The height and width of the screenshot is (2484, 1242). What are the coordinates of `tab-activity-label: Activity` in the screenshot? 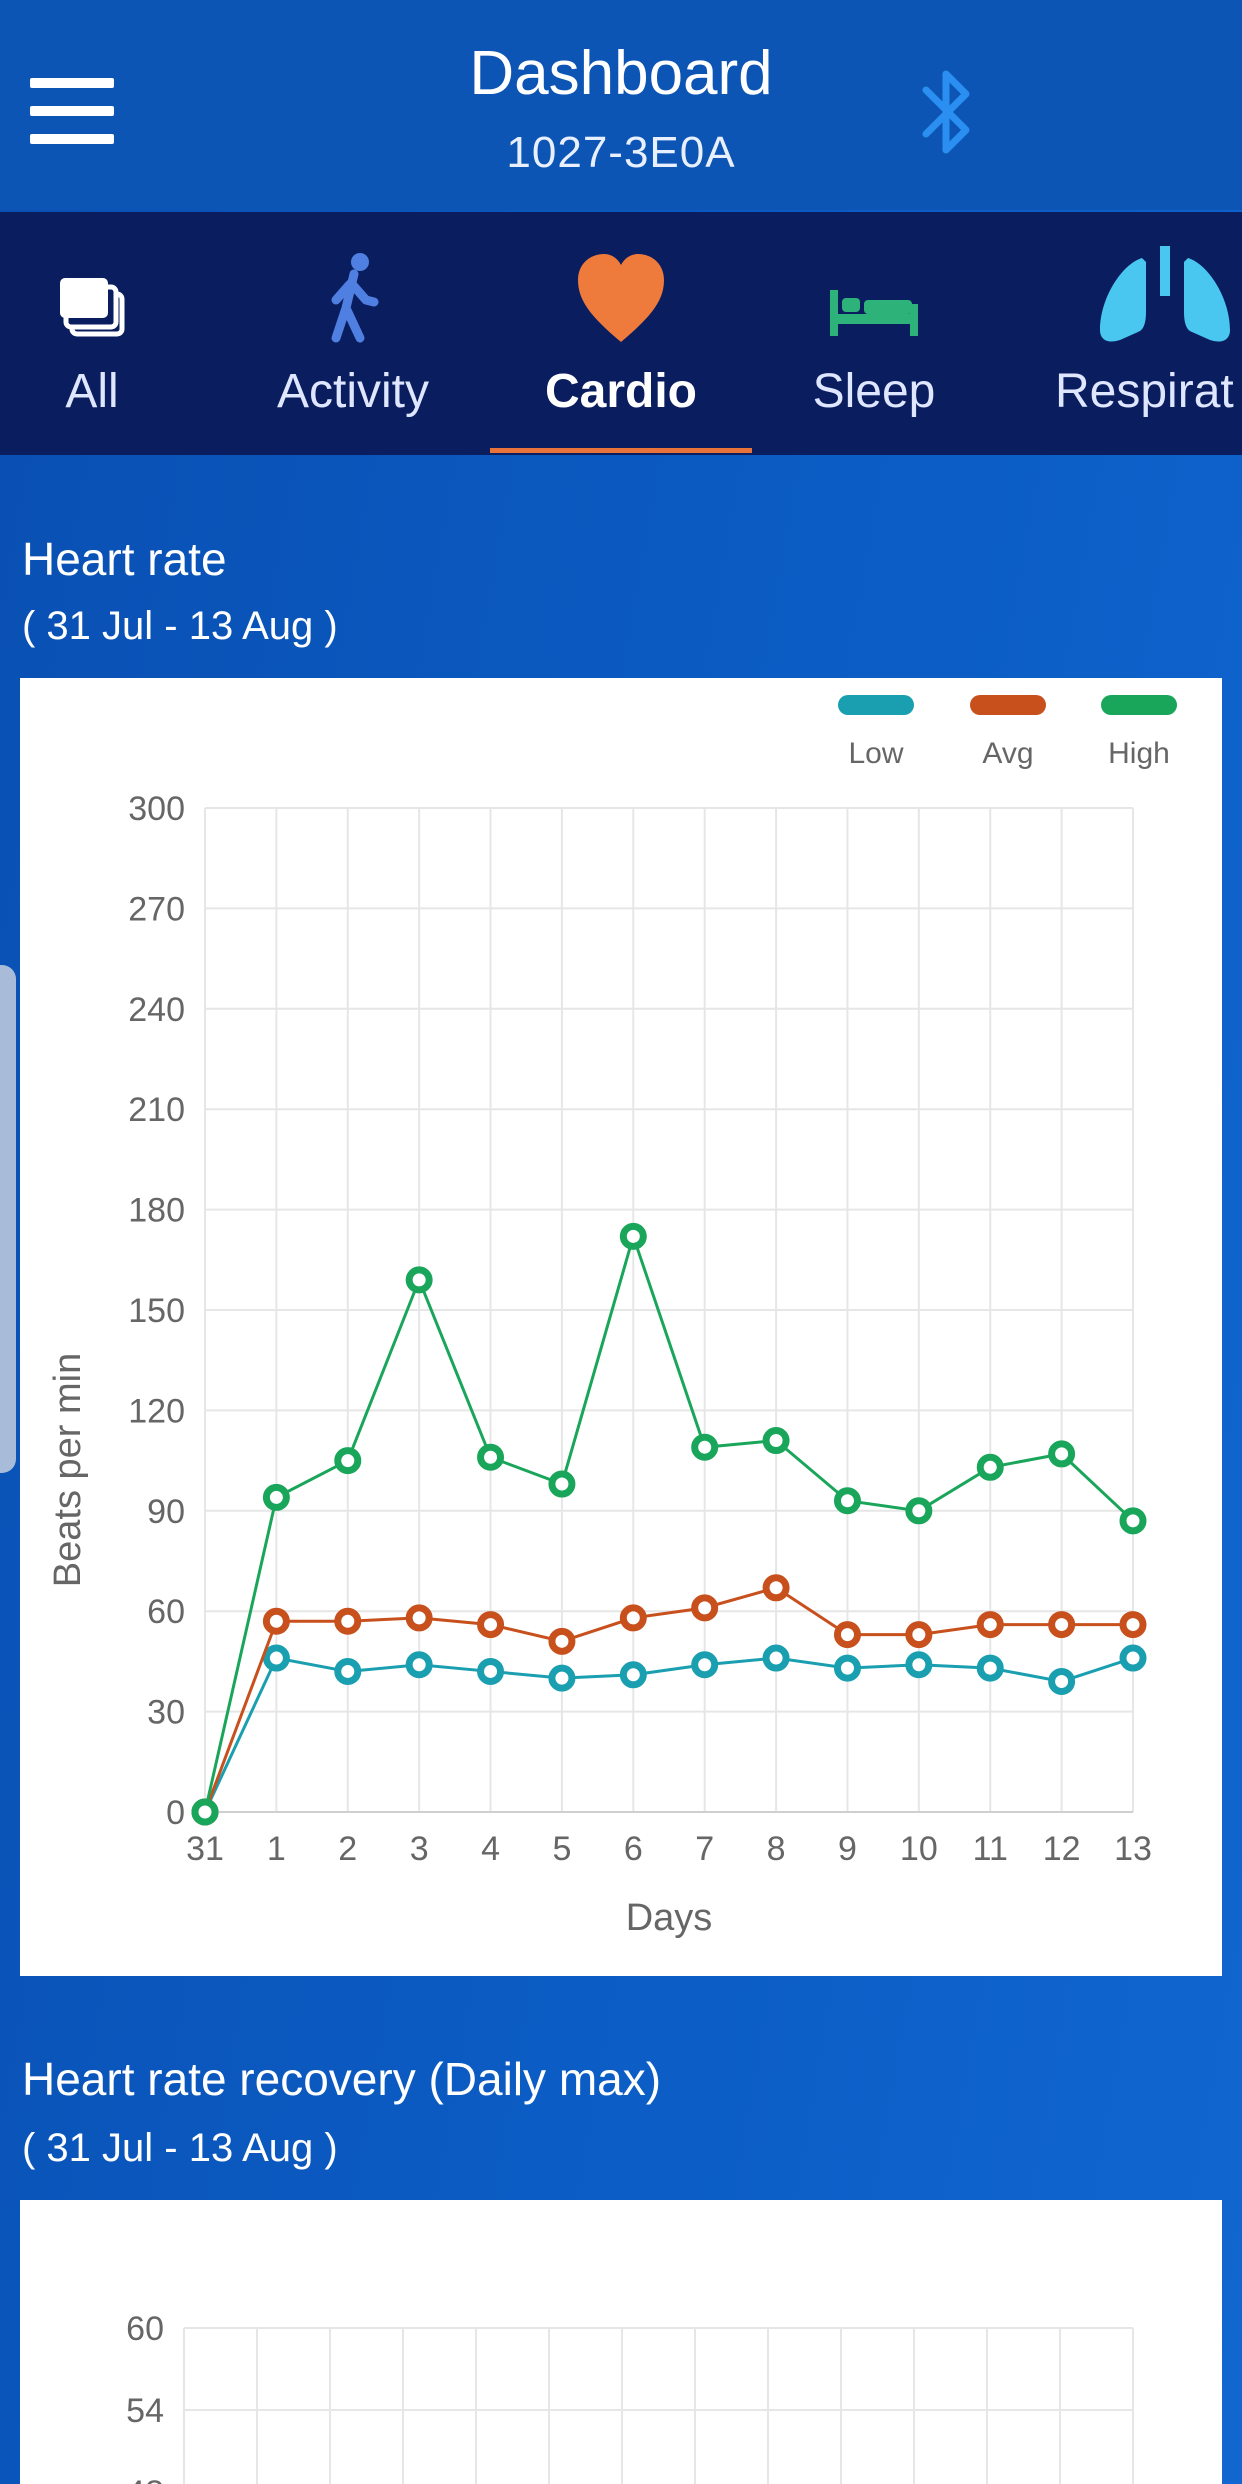 It's located at (352, 391).